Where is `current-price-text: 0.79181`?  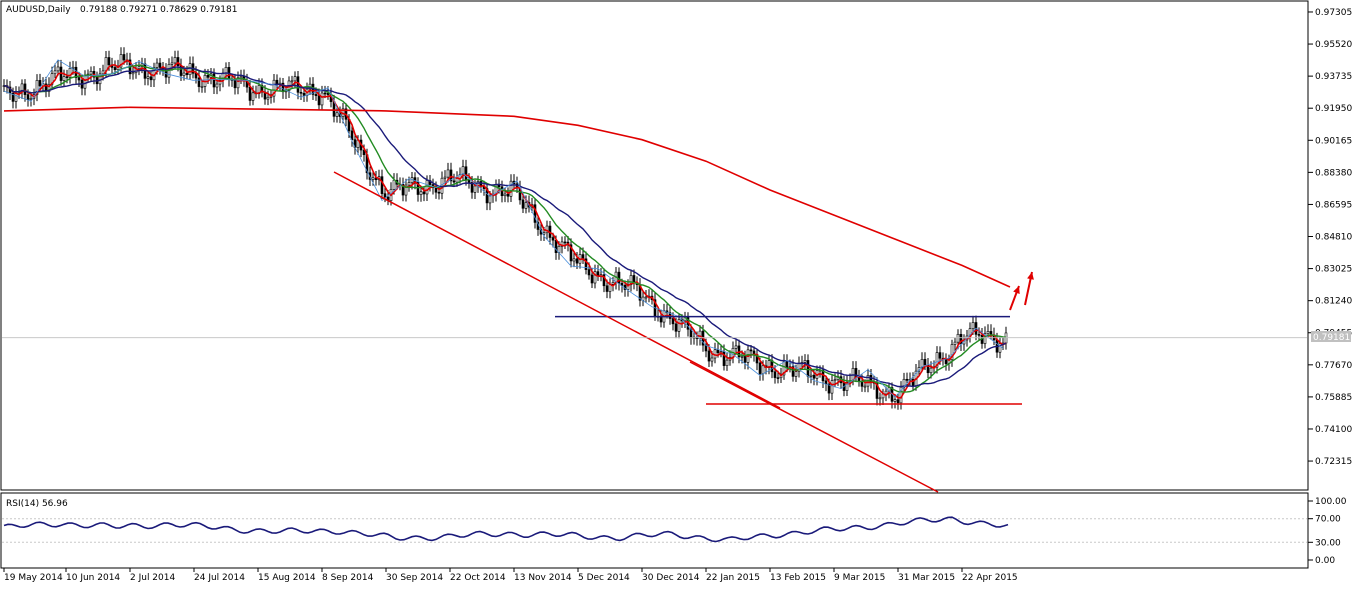
current-price-text: 0.79181 is located at coordinates (1331, 338).